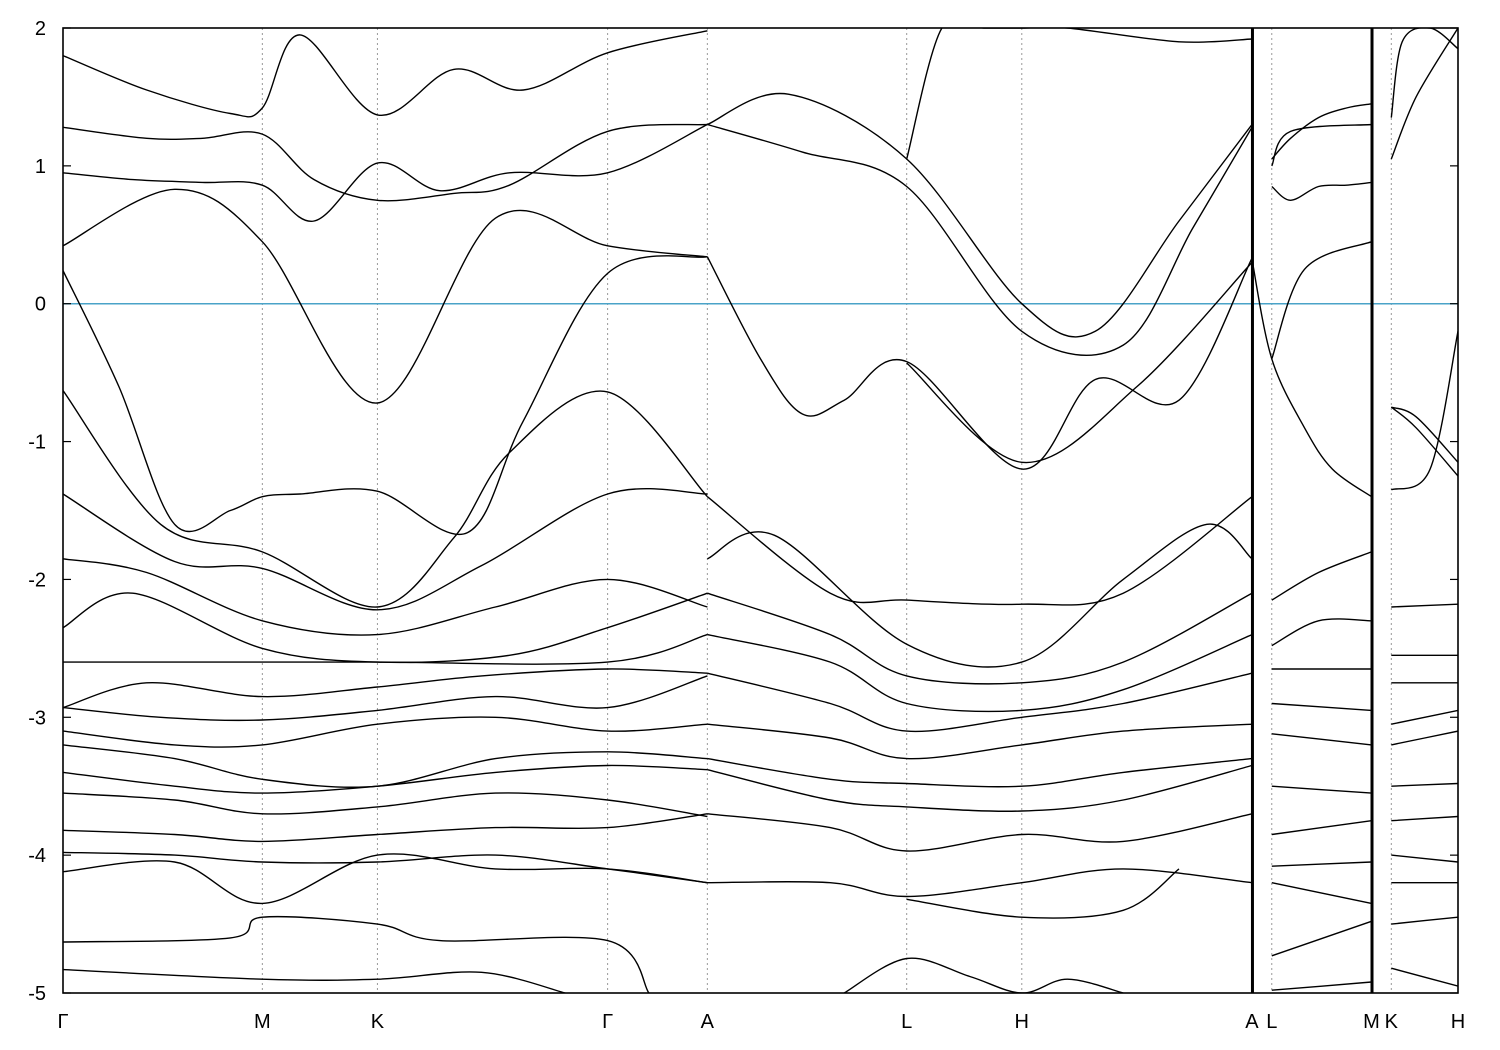  What do you see at coordinates (378, 1022) in the screenshot?
I see `xtick-label-2: K` at bounding box center [378, 1022].